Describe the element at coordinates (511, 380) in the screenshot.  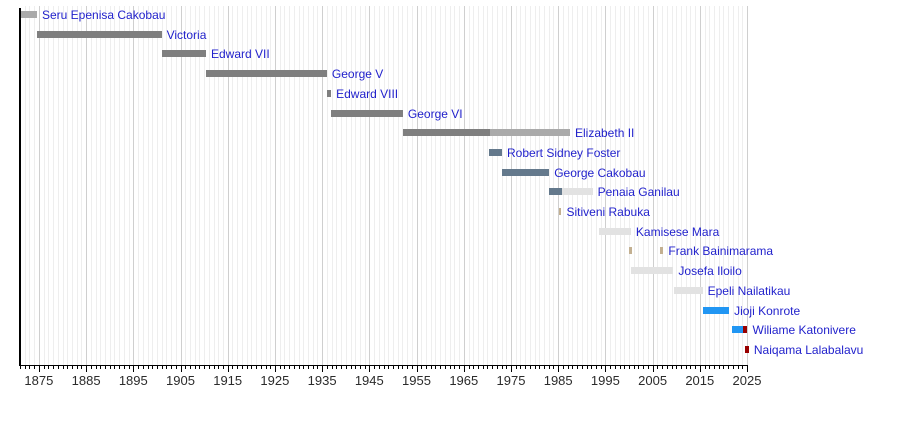
I see `axis-tick-label: 1975` at that location.